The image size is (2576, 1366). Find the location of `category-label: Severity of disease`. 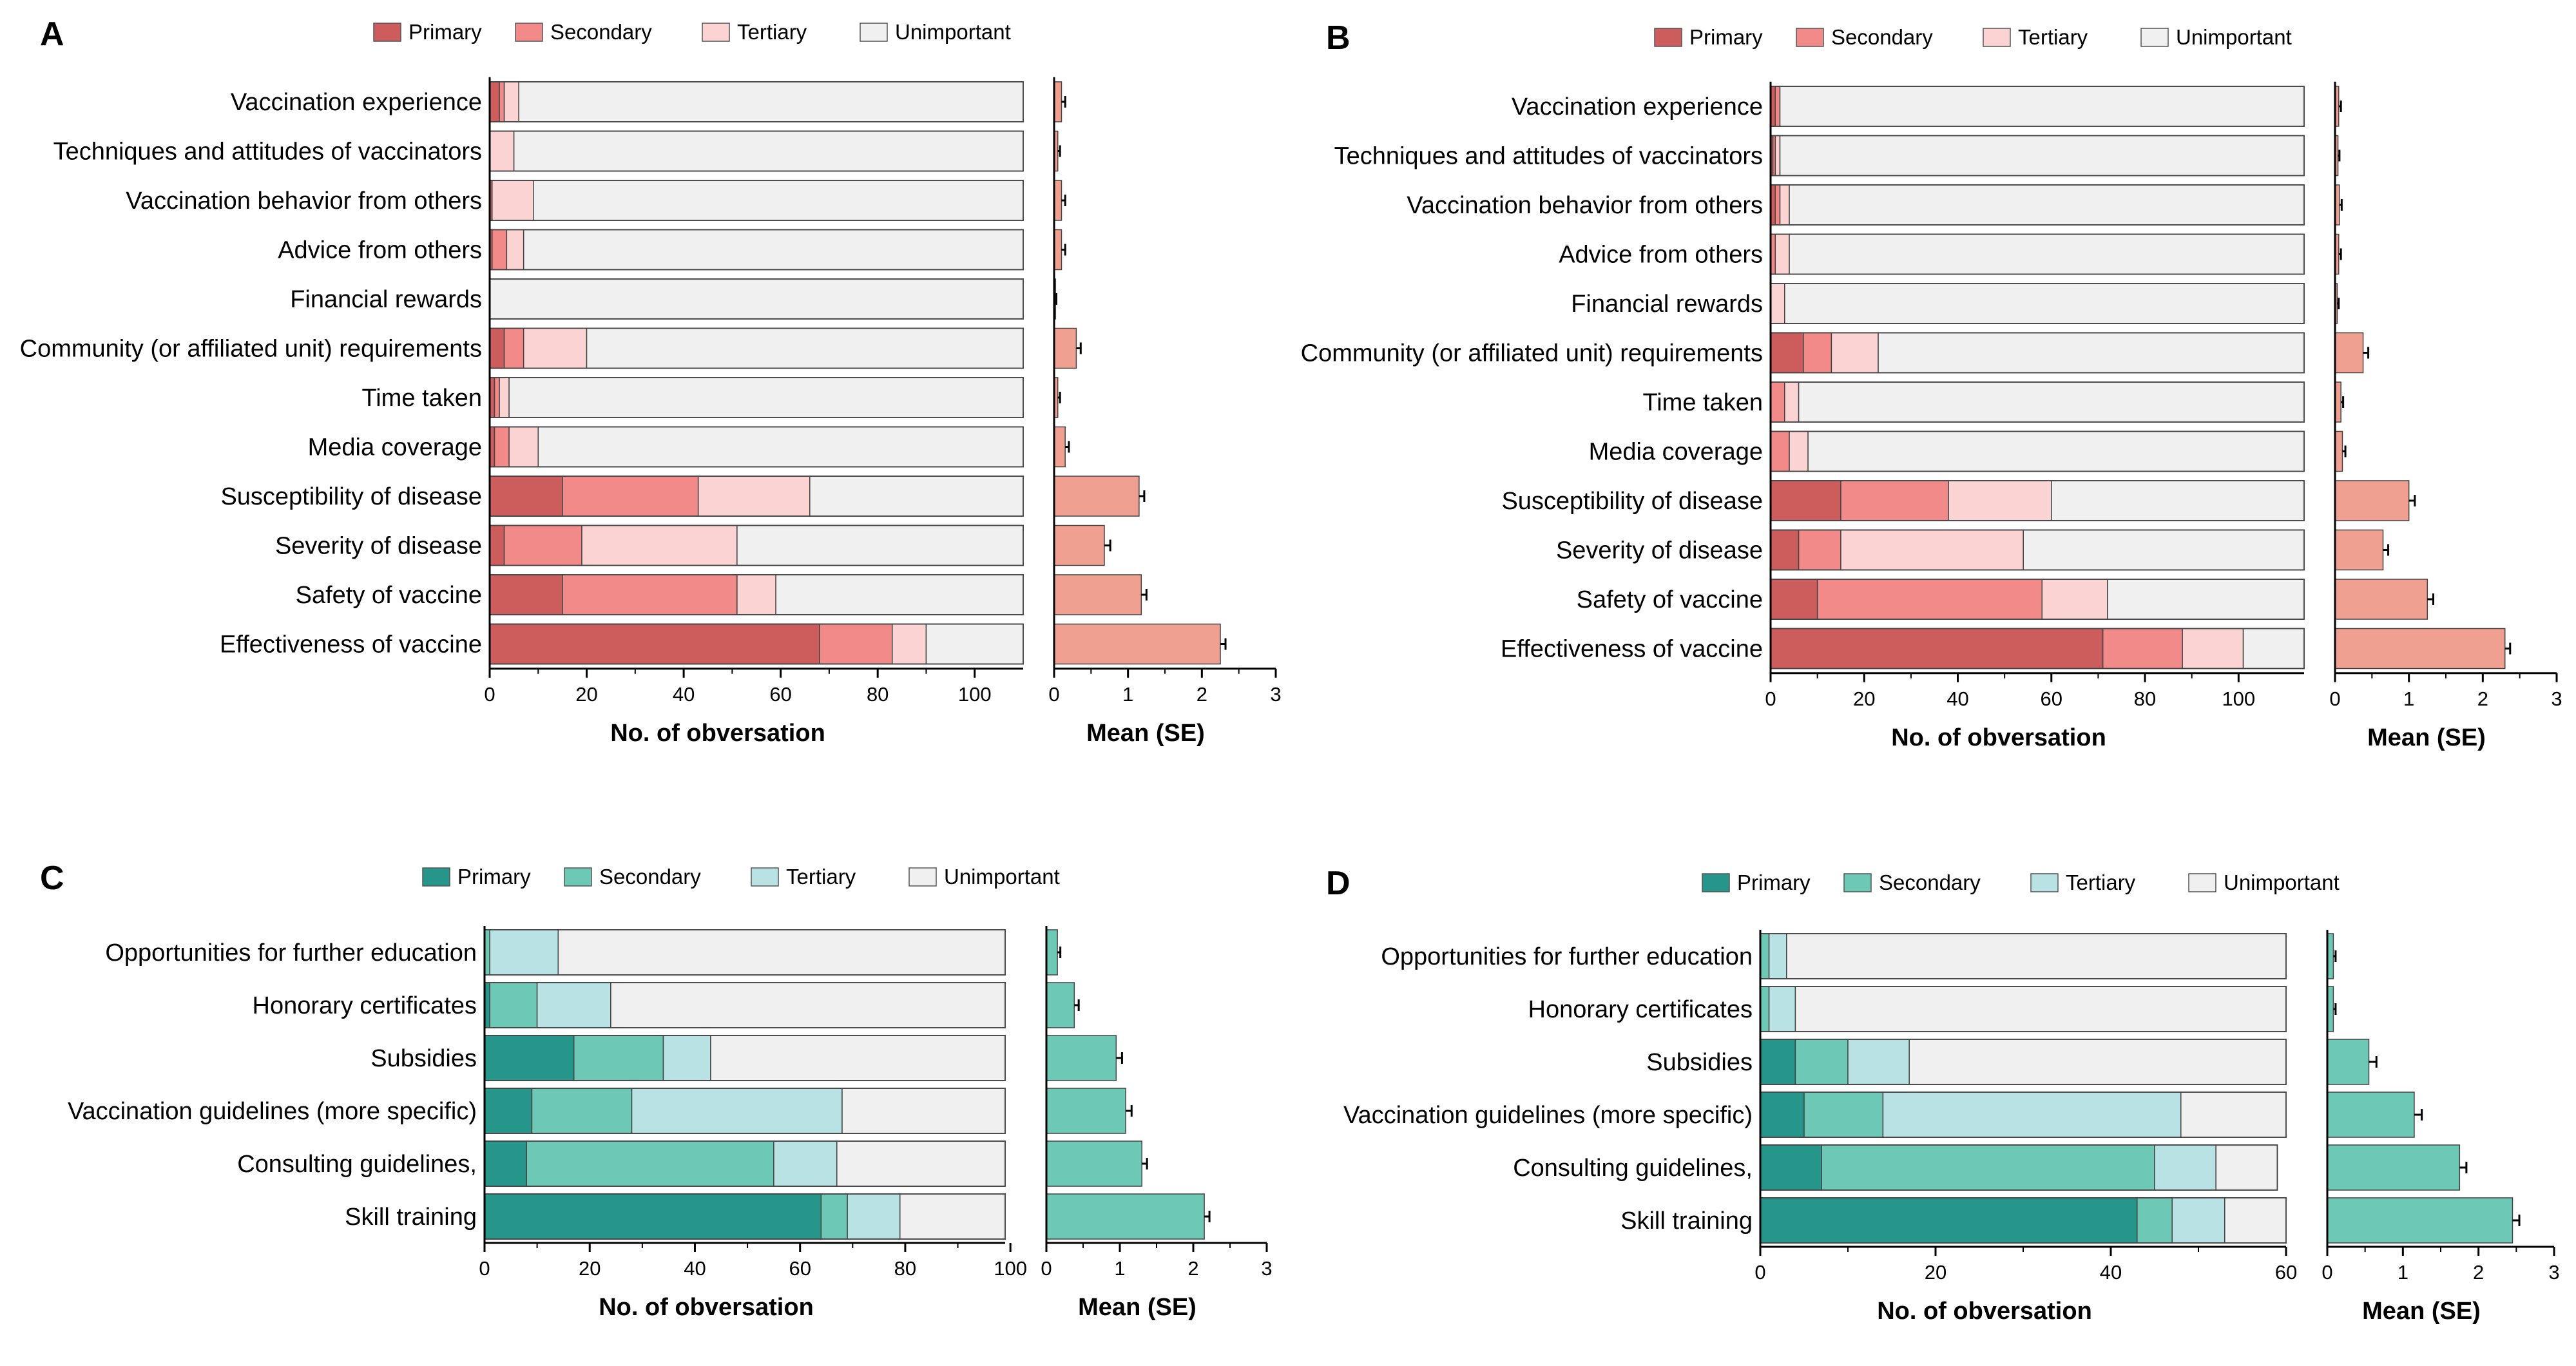

category-label: Severity of disease is located at coordinates (1659, 550).